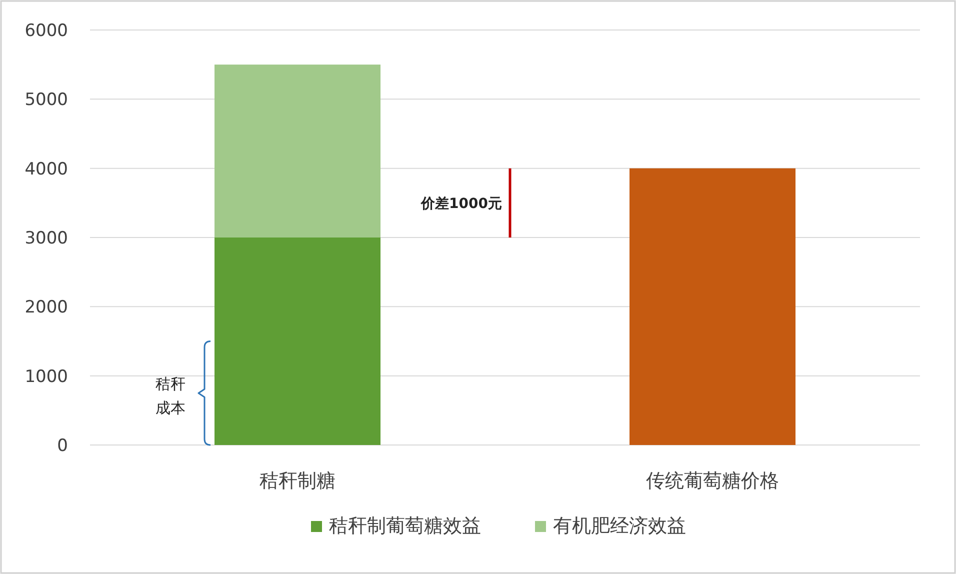 The image size is (956, 574). Describe the element at coordinates (62, 446) in the screenshot. I see `y-tick-label: 0` at that location.